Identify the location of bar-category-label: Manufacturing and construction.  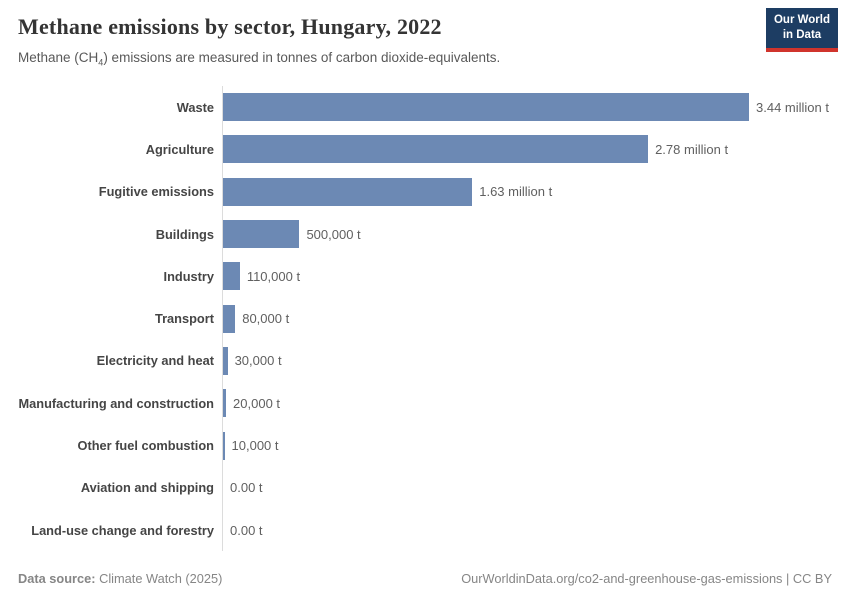
(116, 403).